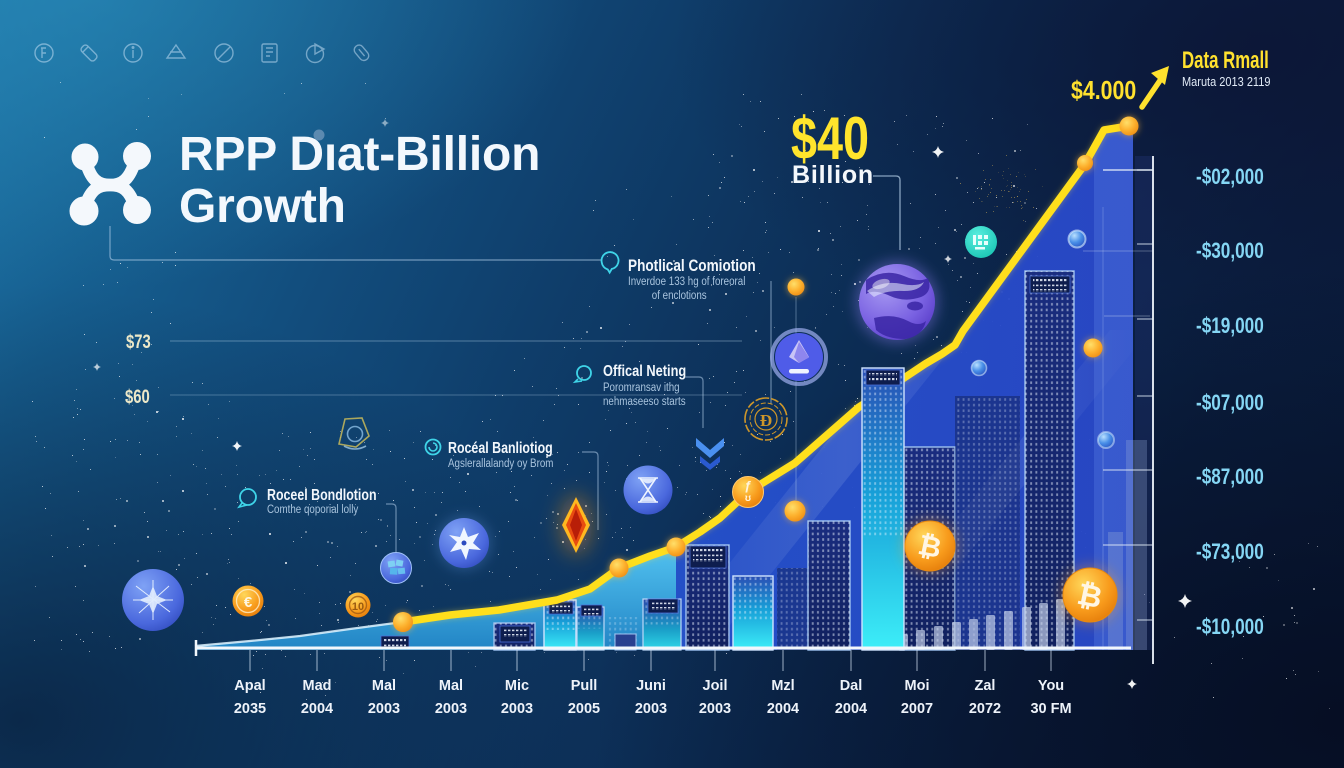 This screenshot has height=768, width=1344. I want to click on svg-text: ƒ, so click(747, 485).